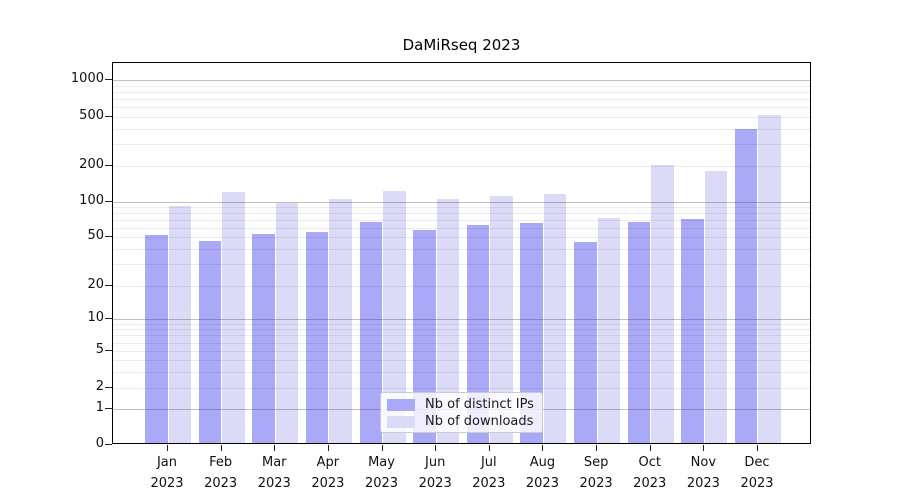  Describe the element at coordinates (233, 317) in the screenshot. I see `bar-downloads-feb` at that location.